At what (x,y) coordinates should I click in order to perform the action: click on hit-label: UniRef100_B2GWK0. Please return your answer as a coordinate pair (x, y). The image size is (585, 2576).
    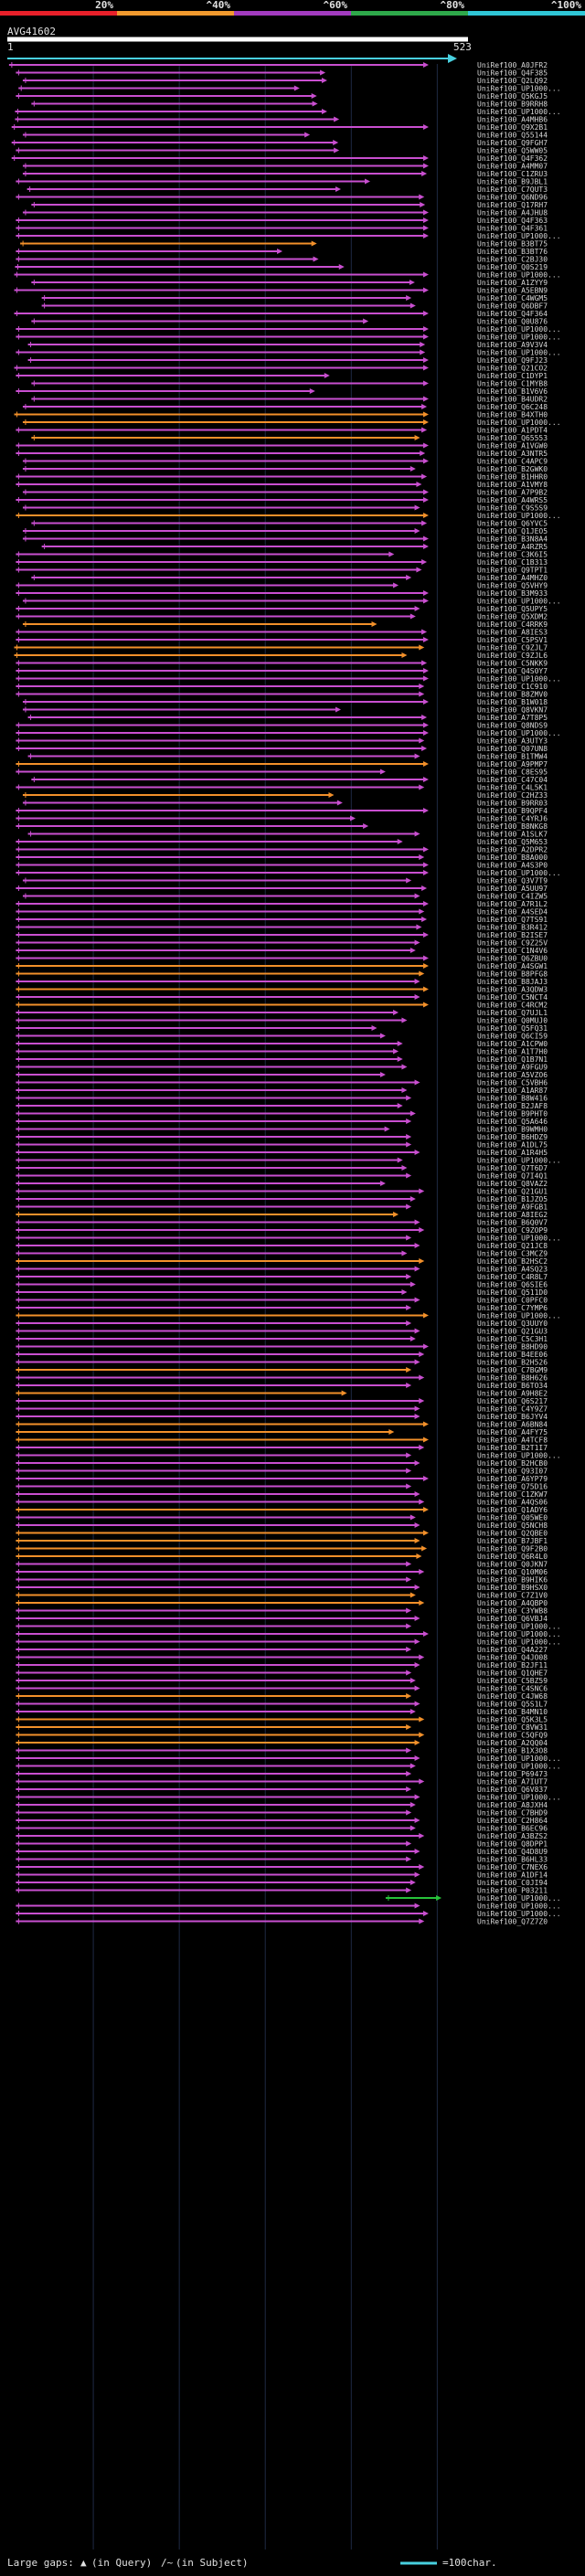
    Looking at the image, I should click on (512, 469).